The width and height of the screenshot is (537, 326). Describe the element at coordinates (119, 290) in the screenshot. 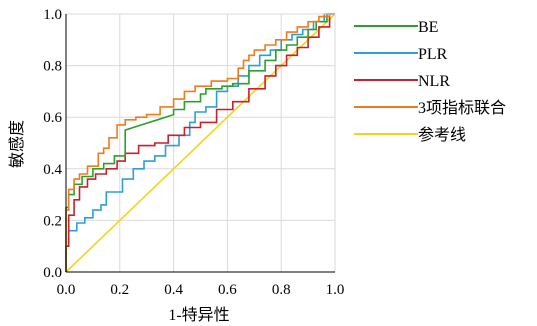

I see `x-tick-label: 0.2` at that location.